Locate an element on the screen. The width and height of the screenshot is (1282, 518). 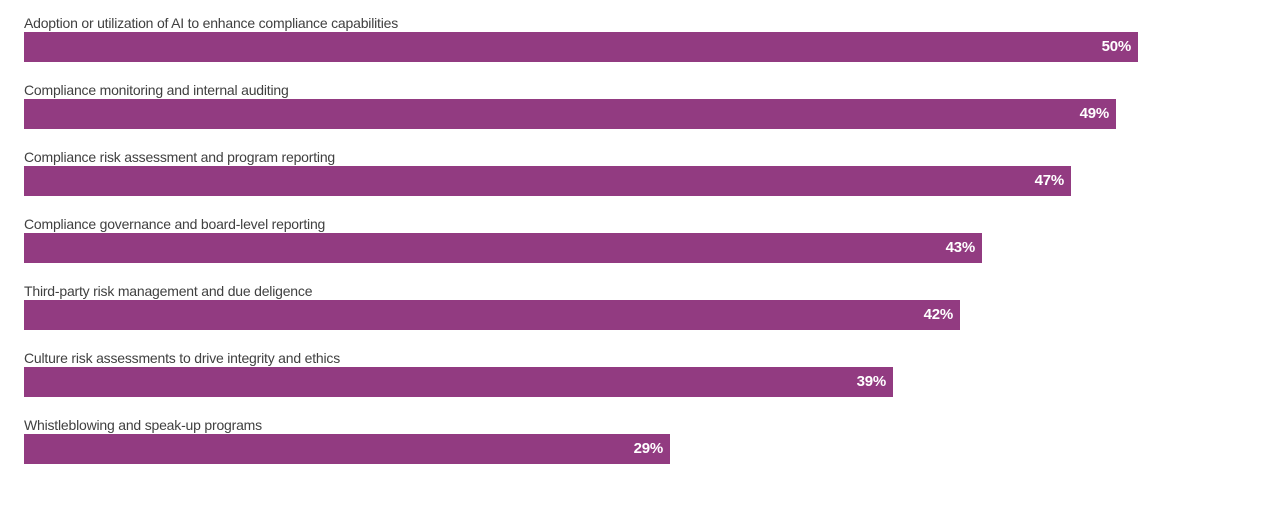
bar-value-label: 39% is located at coordinates (871, 381).